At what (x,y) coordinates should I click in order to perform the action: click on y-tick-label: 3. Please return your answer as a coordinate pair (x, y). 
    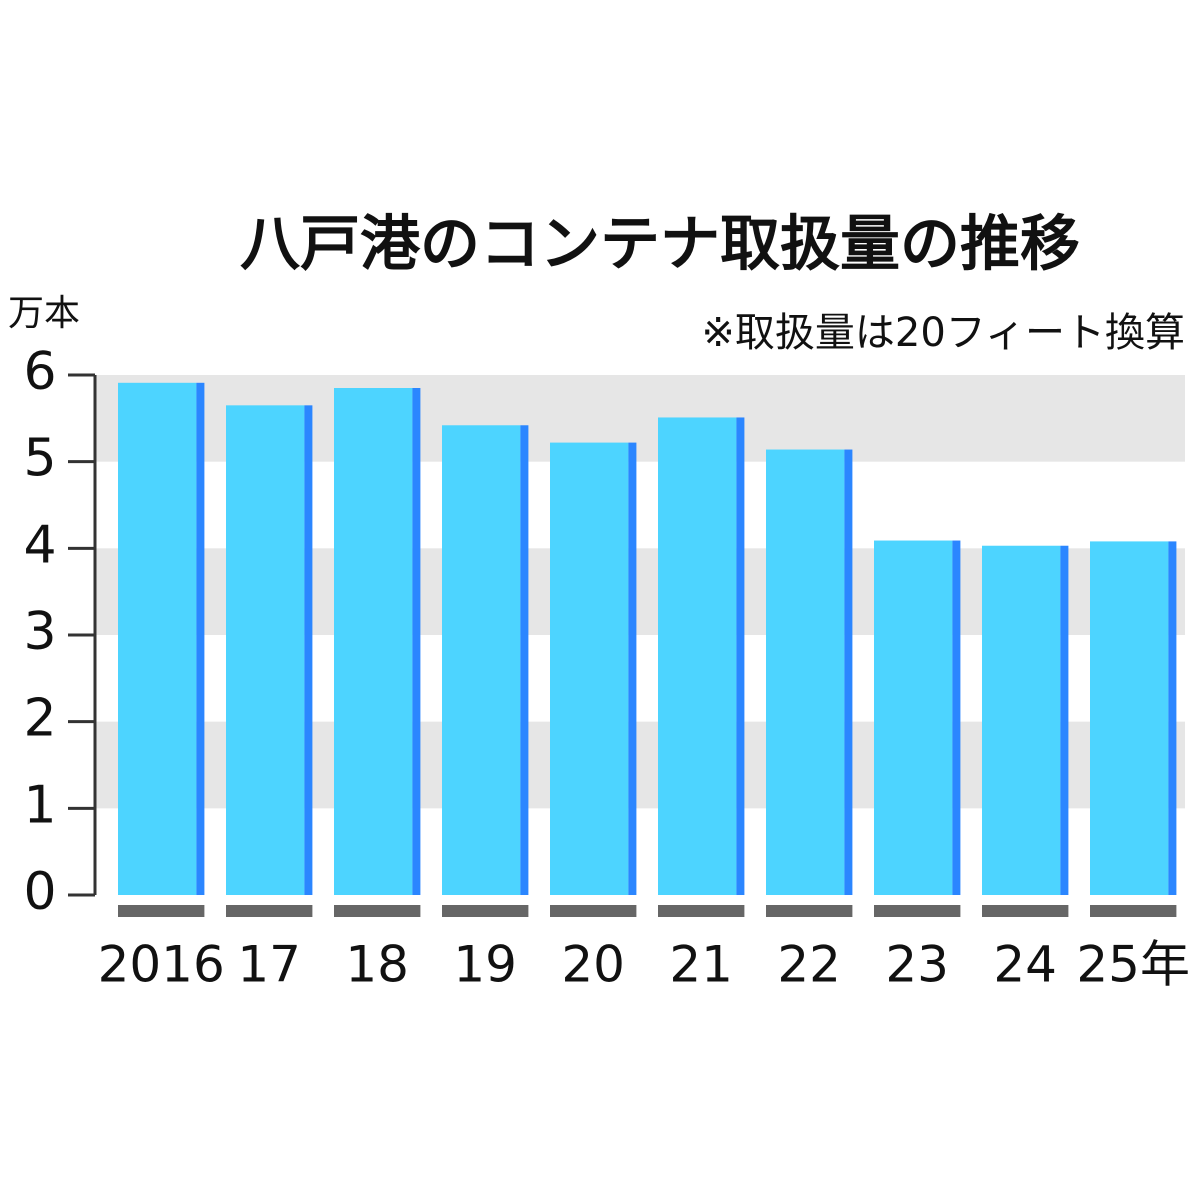
    Looking at the image, I should click on (39, 632).